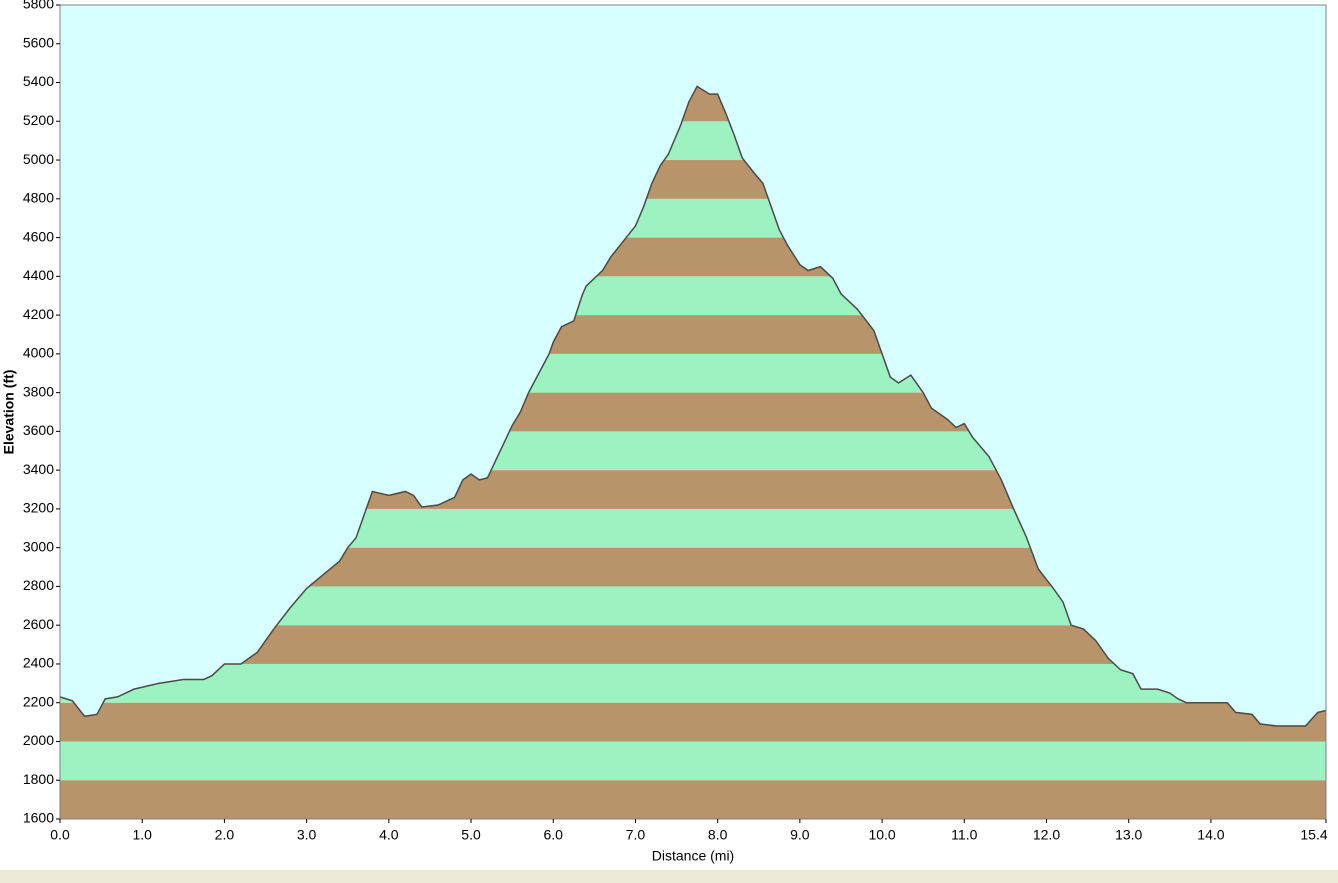 Image resolution: width=1338 pixels, height=883 pixels. What do you see at coordinates (800, 835) in the screenshot?
I see `x-tick-label: 9.0` at bounding box center [800, 835].